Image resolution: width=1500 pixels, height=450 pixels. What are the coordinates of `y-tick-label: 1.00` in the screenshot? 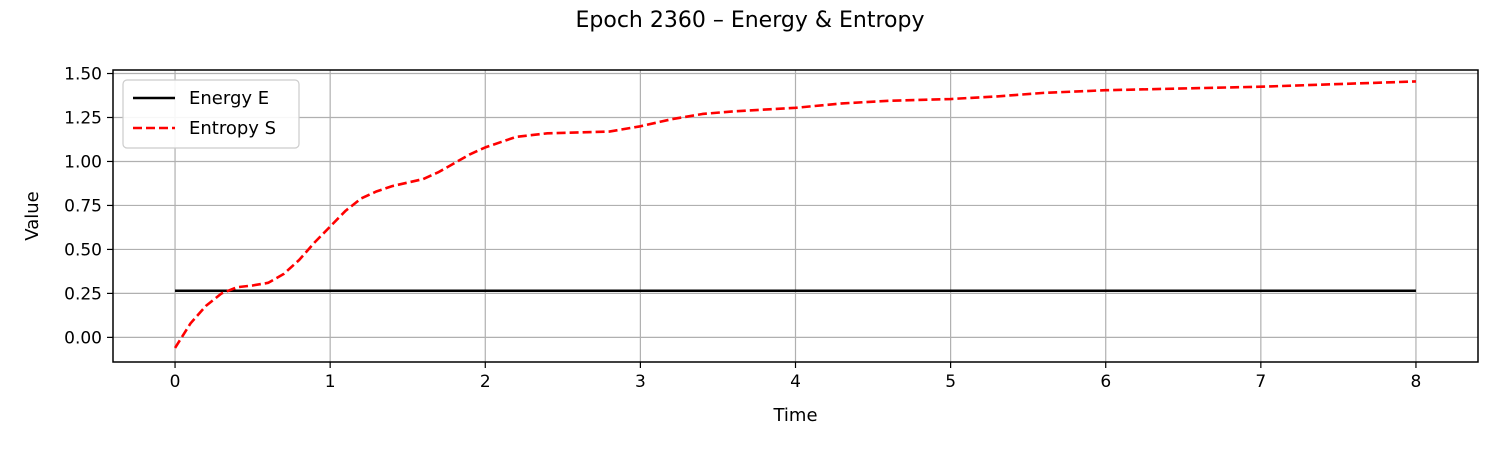 It's located at (83, 162).